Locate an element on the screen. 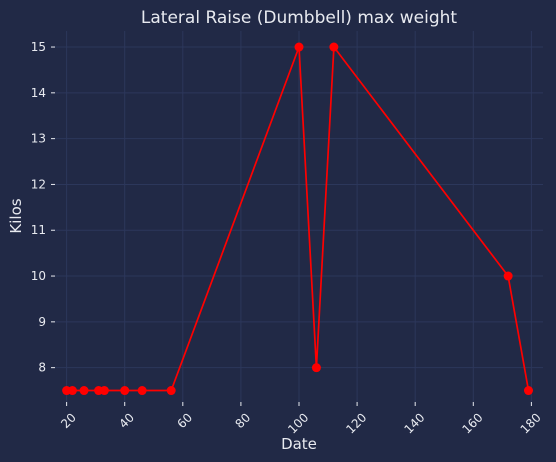  y-tick-label: 12 is located at coordinates (38, 184).